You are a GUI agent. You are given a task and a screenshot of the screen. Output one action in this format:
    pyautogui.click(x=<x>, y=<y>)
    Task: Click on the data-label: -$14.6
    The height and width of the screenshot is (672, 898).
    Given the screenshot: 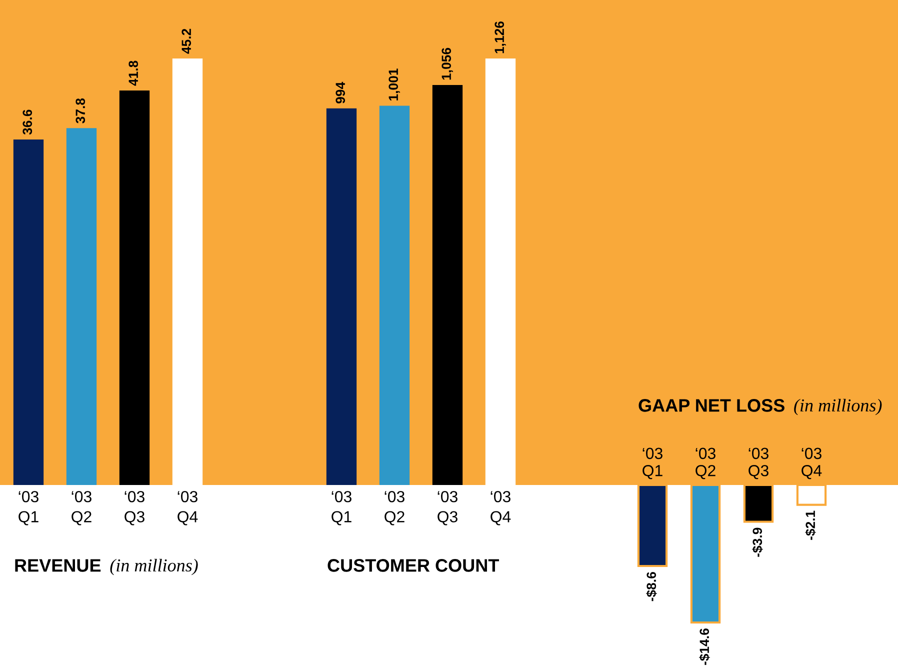 What is the action you would take?
    pyautogui.click(x=704, y=646)
    